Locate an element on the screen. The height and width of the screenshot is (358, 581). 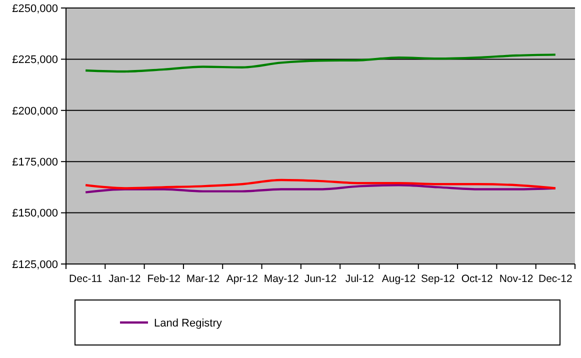
y-tick-label: £200,000 is located at coordinates (35, 111).